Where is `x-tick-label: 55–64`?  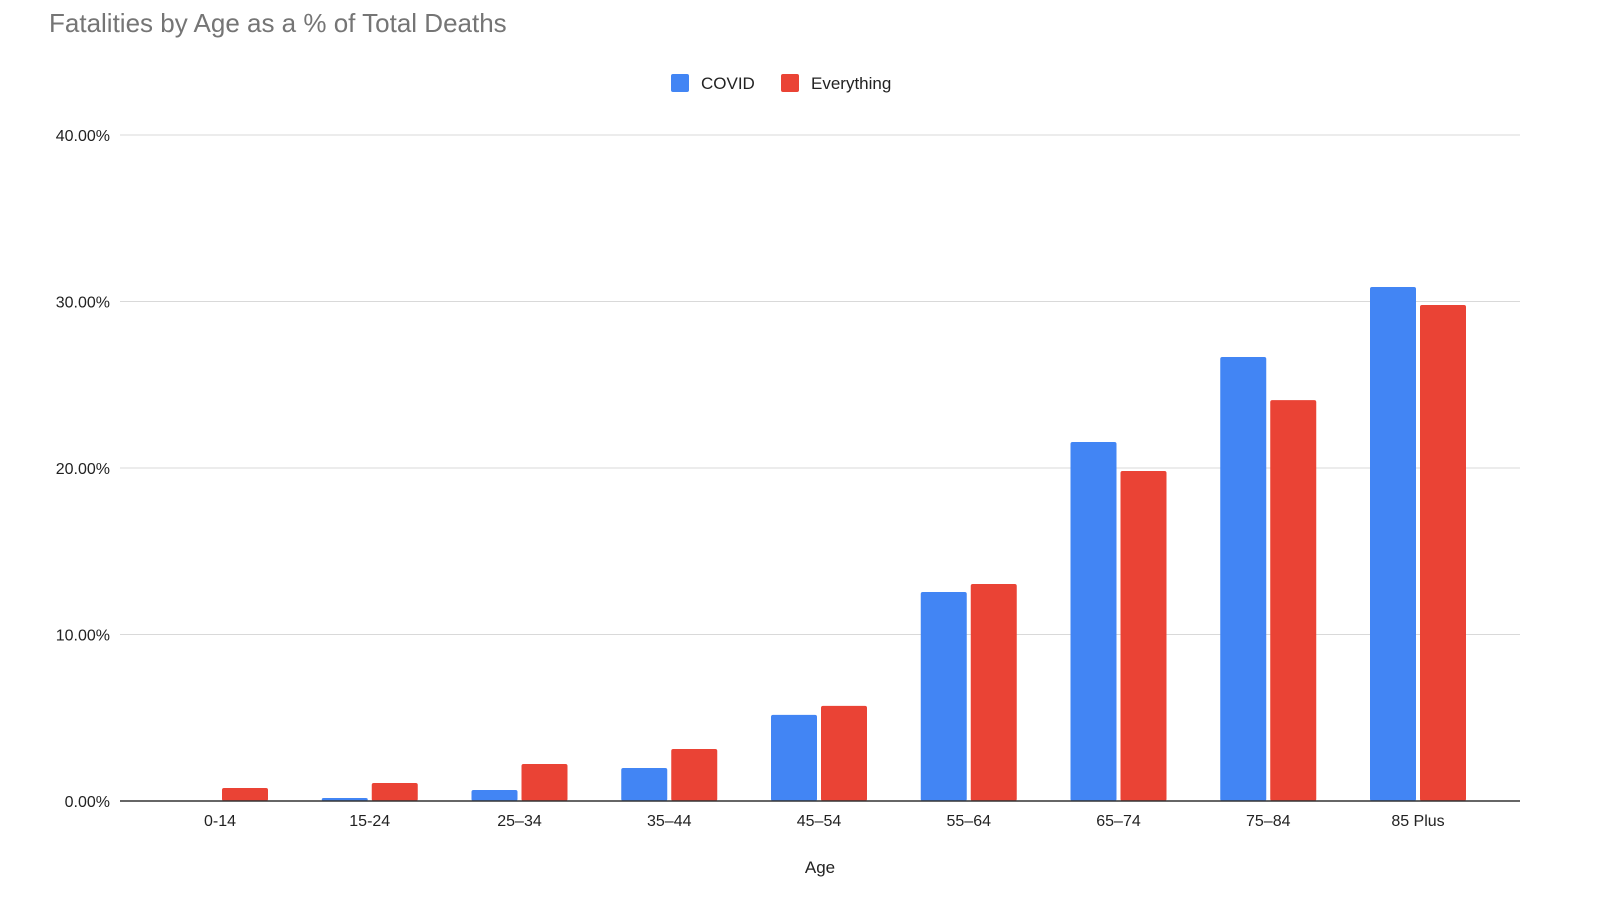
x-tick-label: 55–64 is located at coordinates (969, 821).